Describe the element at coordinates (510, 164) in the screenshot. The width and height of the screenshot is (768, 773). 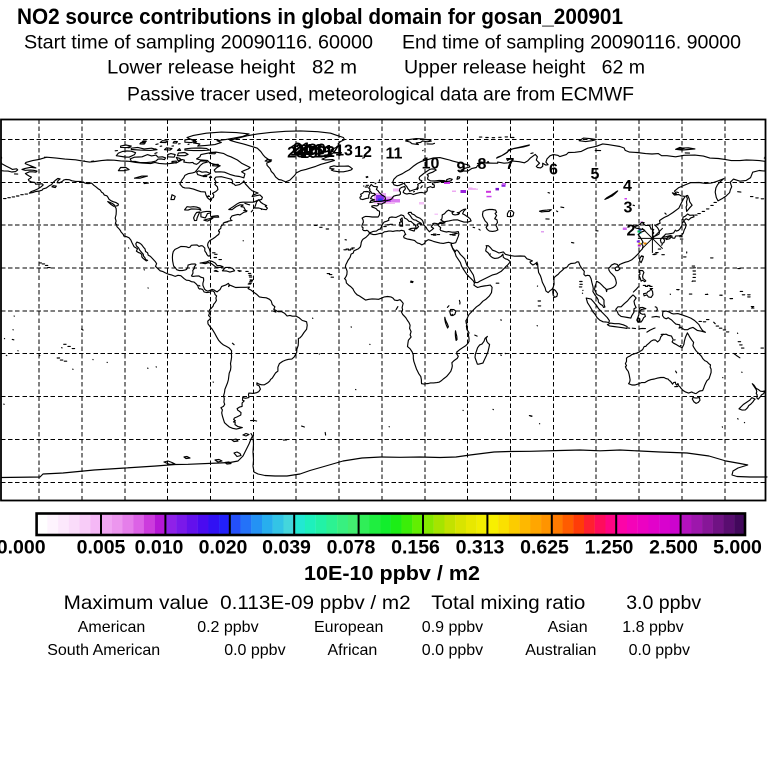
I see `svg-text: 7` at that location.